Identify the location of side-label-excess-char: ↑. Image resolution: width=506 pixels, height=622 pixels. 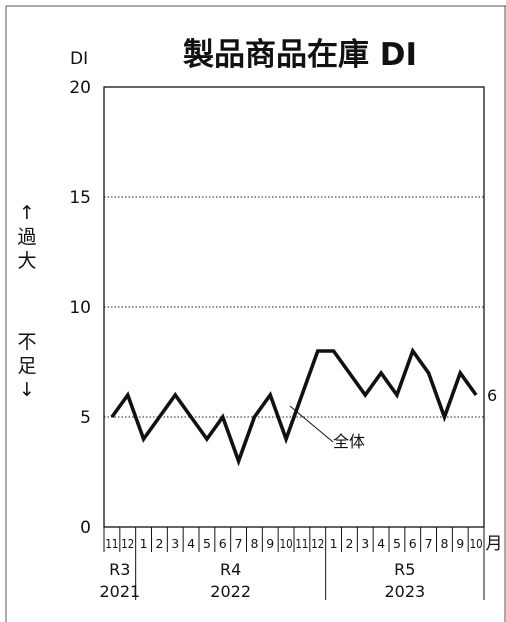
(27, 213).